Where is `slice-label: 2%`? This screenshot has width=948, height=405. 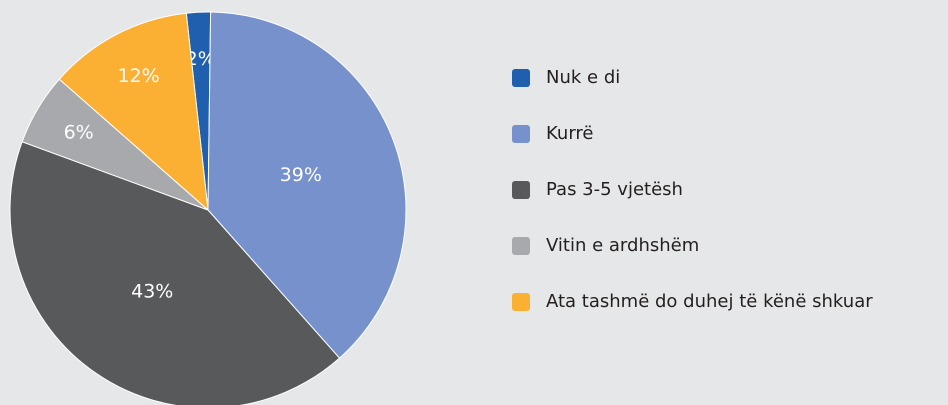
slice-label: 2% is located at coordinates (201, 59).